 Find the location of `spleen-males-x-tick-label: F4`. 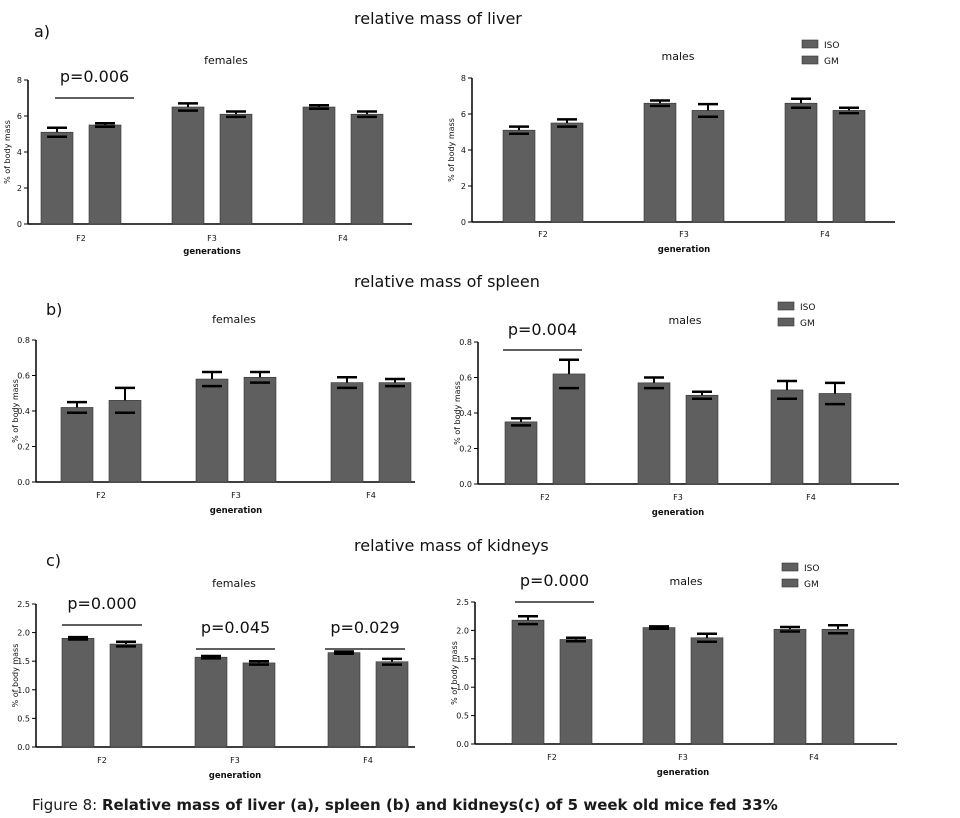

spleen-males-x-tick-label: F4 is located at coordinates (811, 497).